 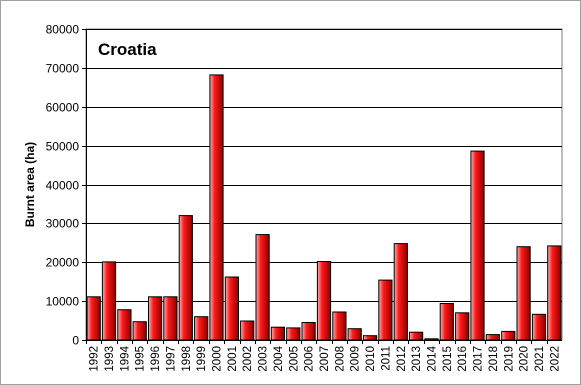 I want to click on bar-2017, so click(x=477, y=245).